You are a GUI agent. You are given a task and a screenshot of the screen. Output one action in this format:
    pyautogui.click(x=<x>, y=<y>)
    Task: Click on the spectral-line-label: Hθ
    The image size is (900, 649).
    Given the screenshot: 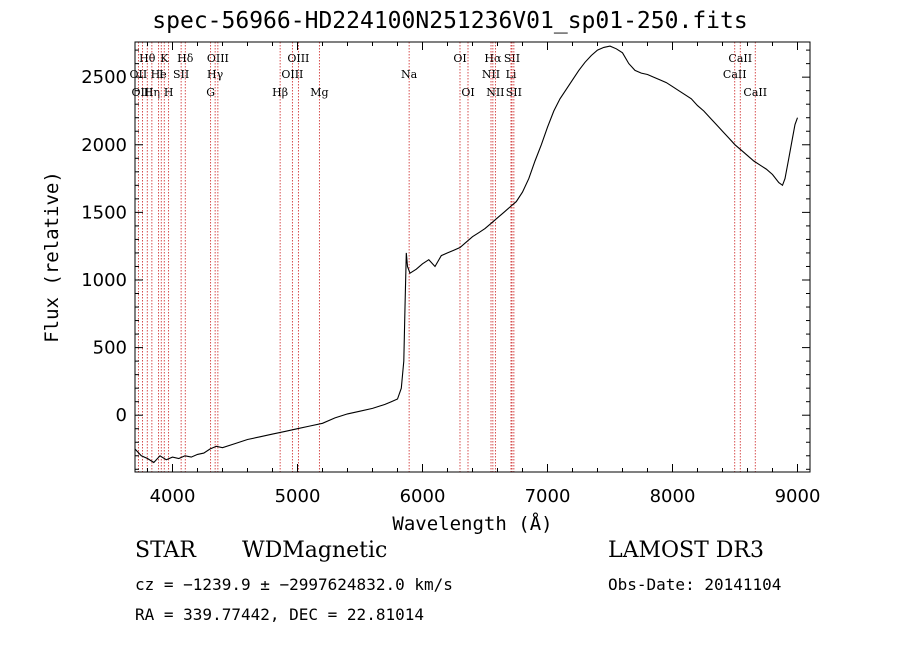 What is the action you would take?
    pyautogui.click(x=147, y=58)
    